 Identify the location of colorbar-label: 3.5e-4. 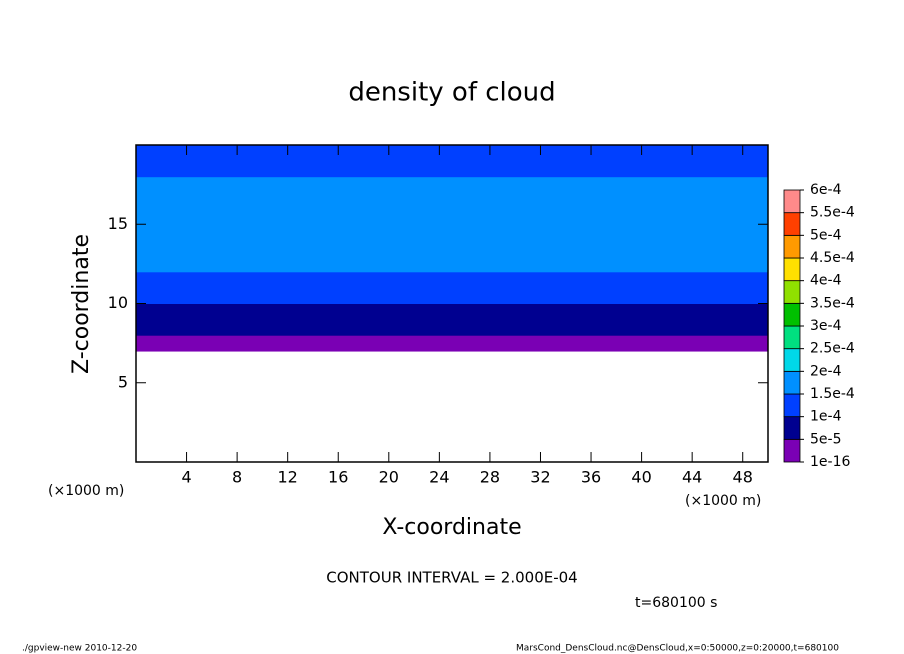
(832, 303).